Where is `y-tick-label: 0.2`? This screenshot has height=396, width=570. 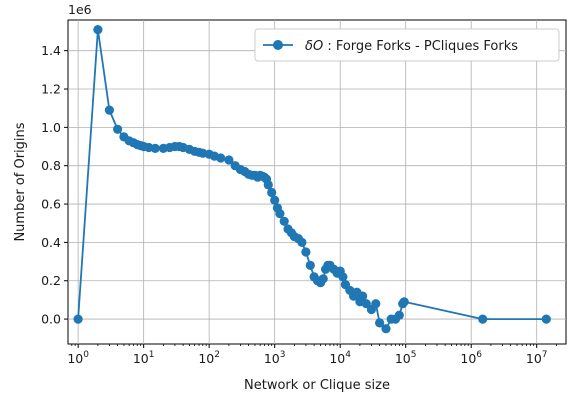 y-tick-label: 0.2 is located at coordinates (51, 280).